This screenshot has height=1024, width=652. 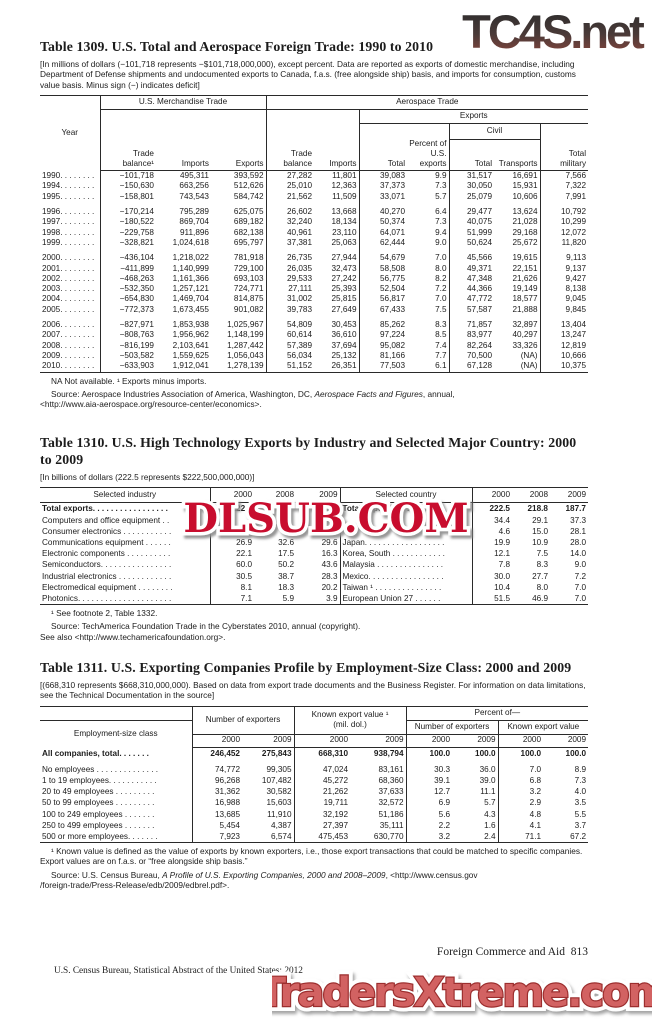 I want to click on cell: 222.5, so click(x=242, y=509).